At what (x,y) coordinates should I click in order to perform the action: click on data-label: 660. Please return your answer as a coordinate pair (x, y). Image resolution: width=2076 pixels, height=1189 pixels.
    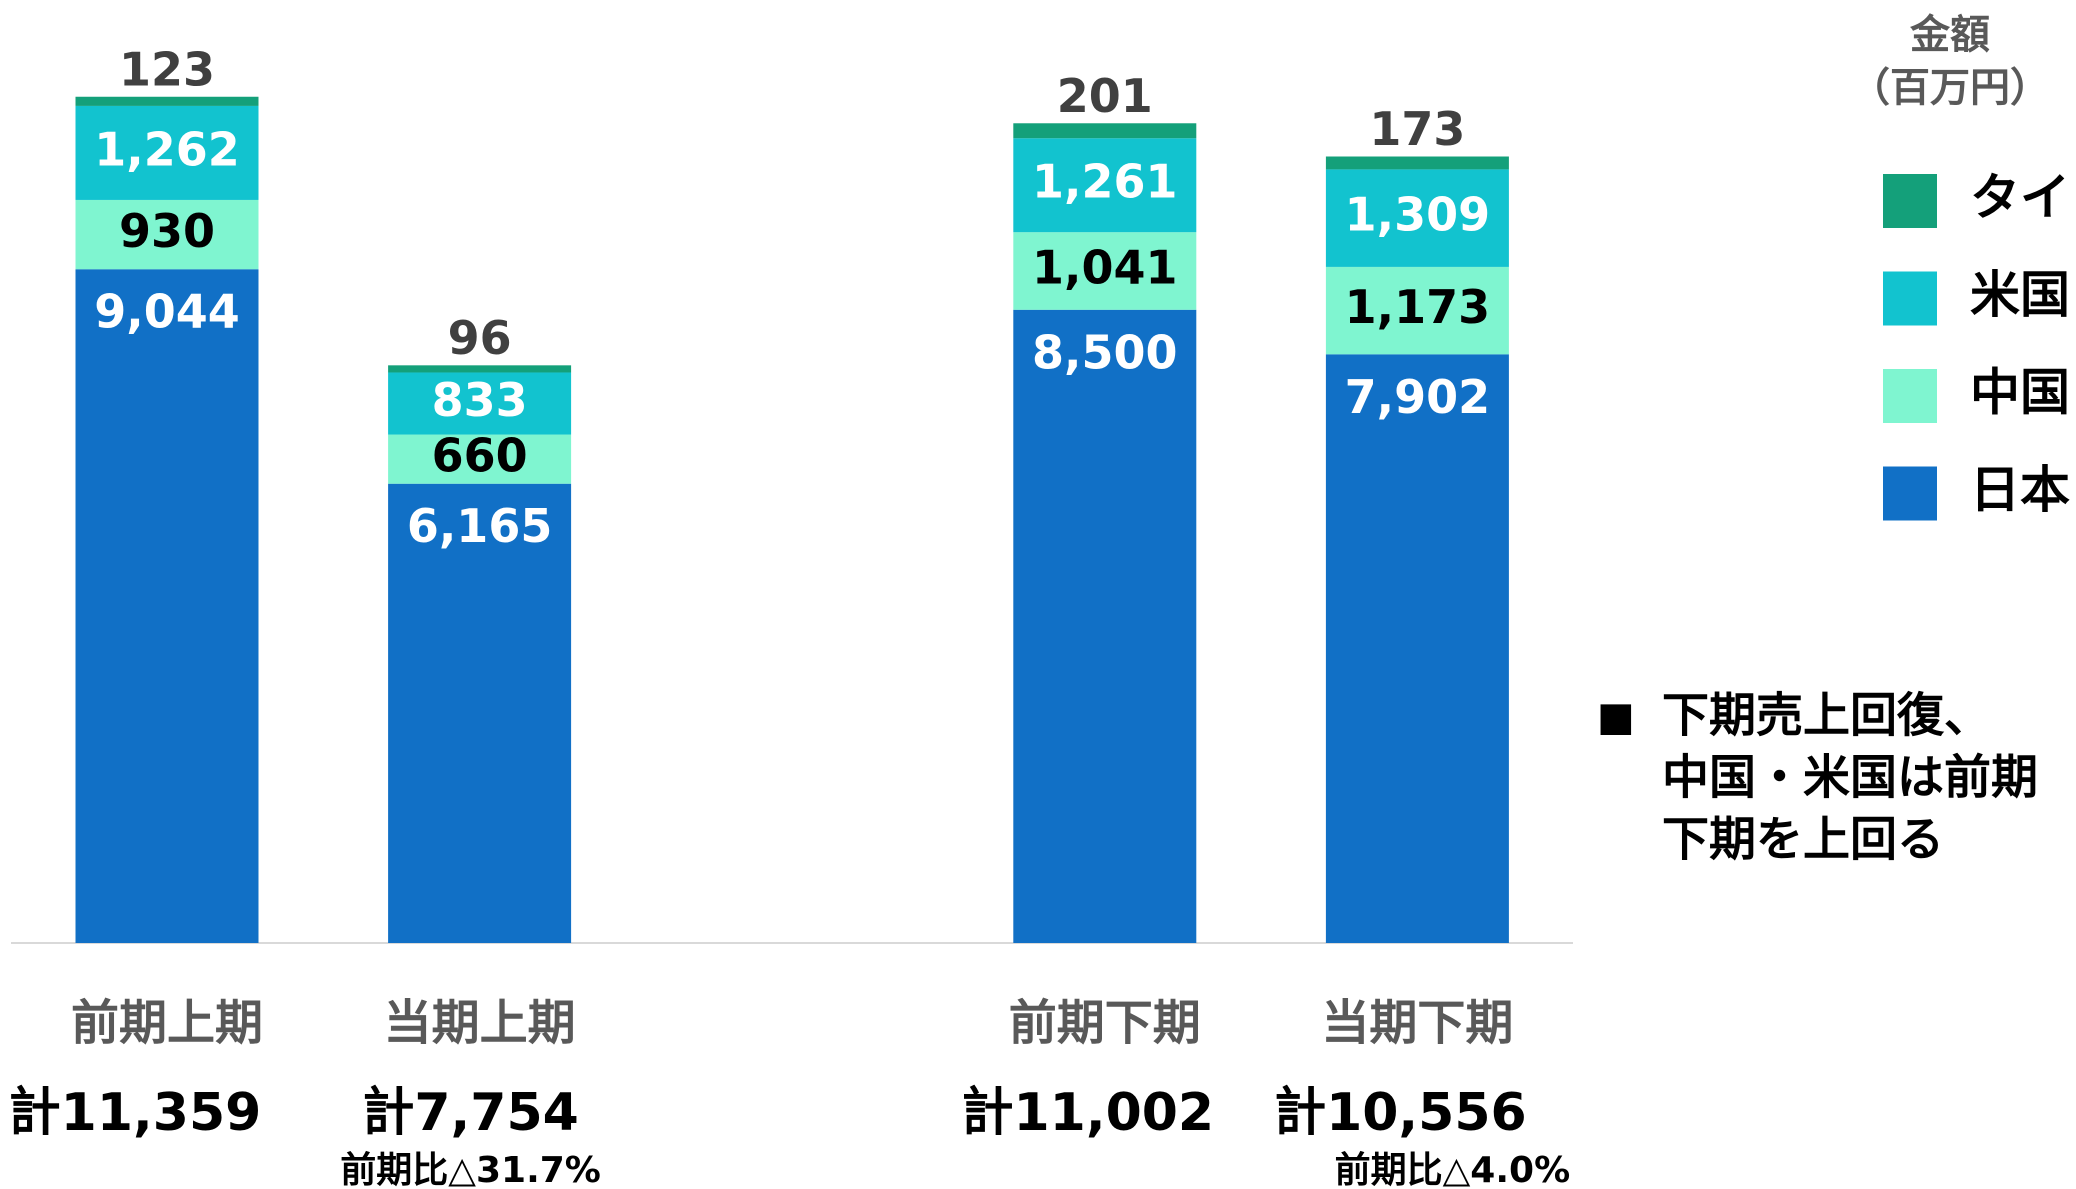
    Looking at the image, I should click on (480, 456).